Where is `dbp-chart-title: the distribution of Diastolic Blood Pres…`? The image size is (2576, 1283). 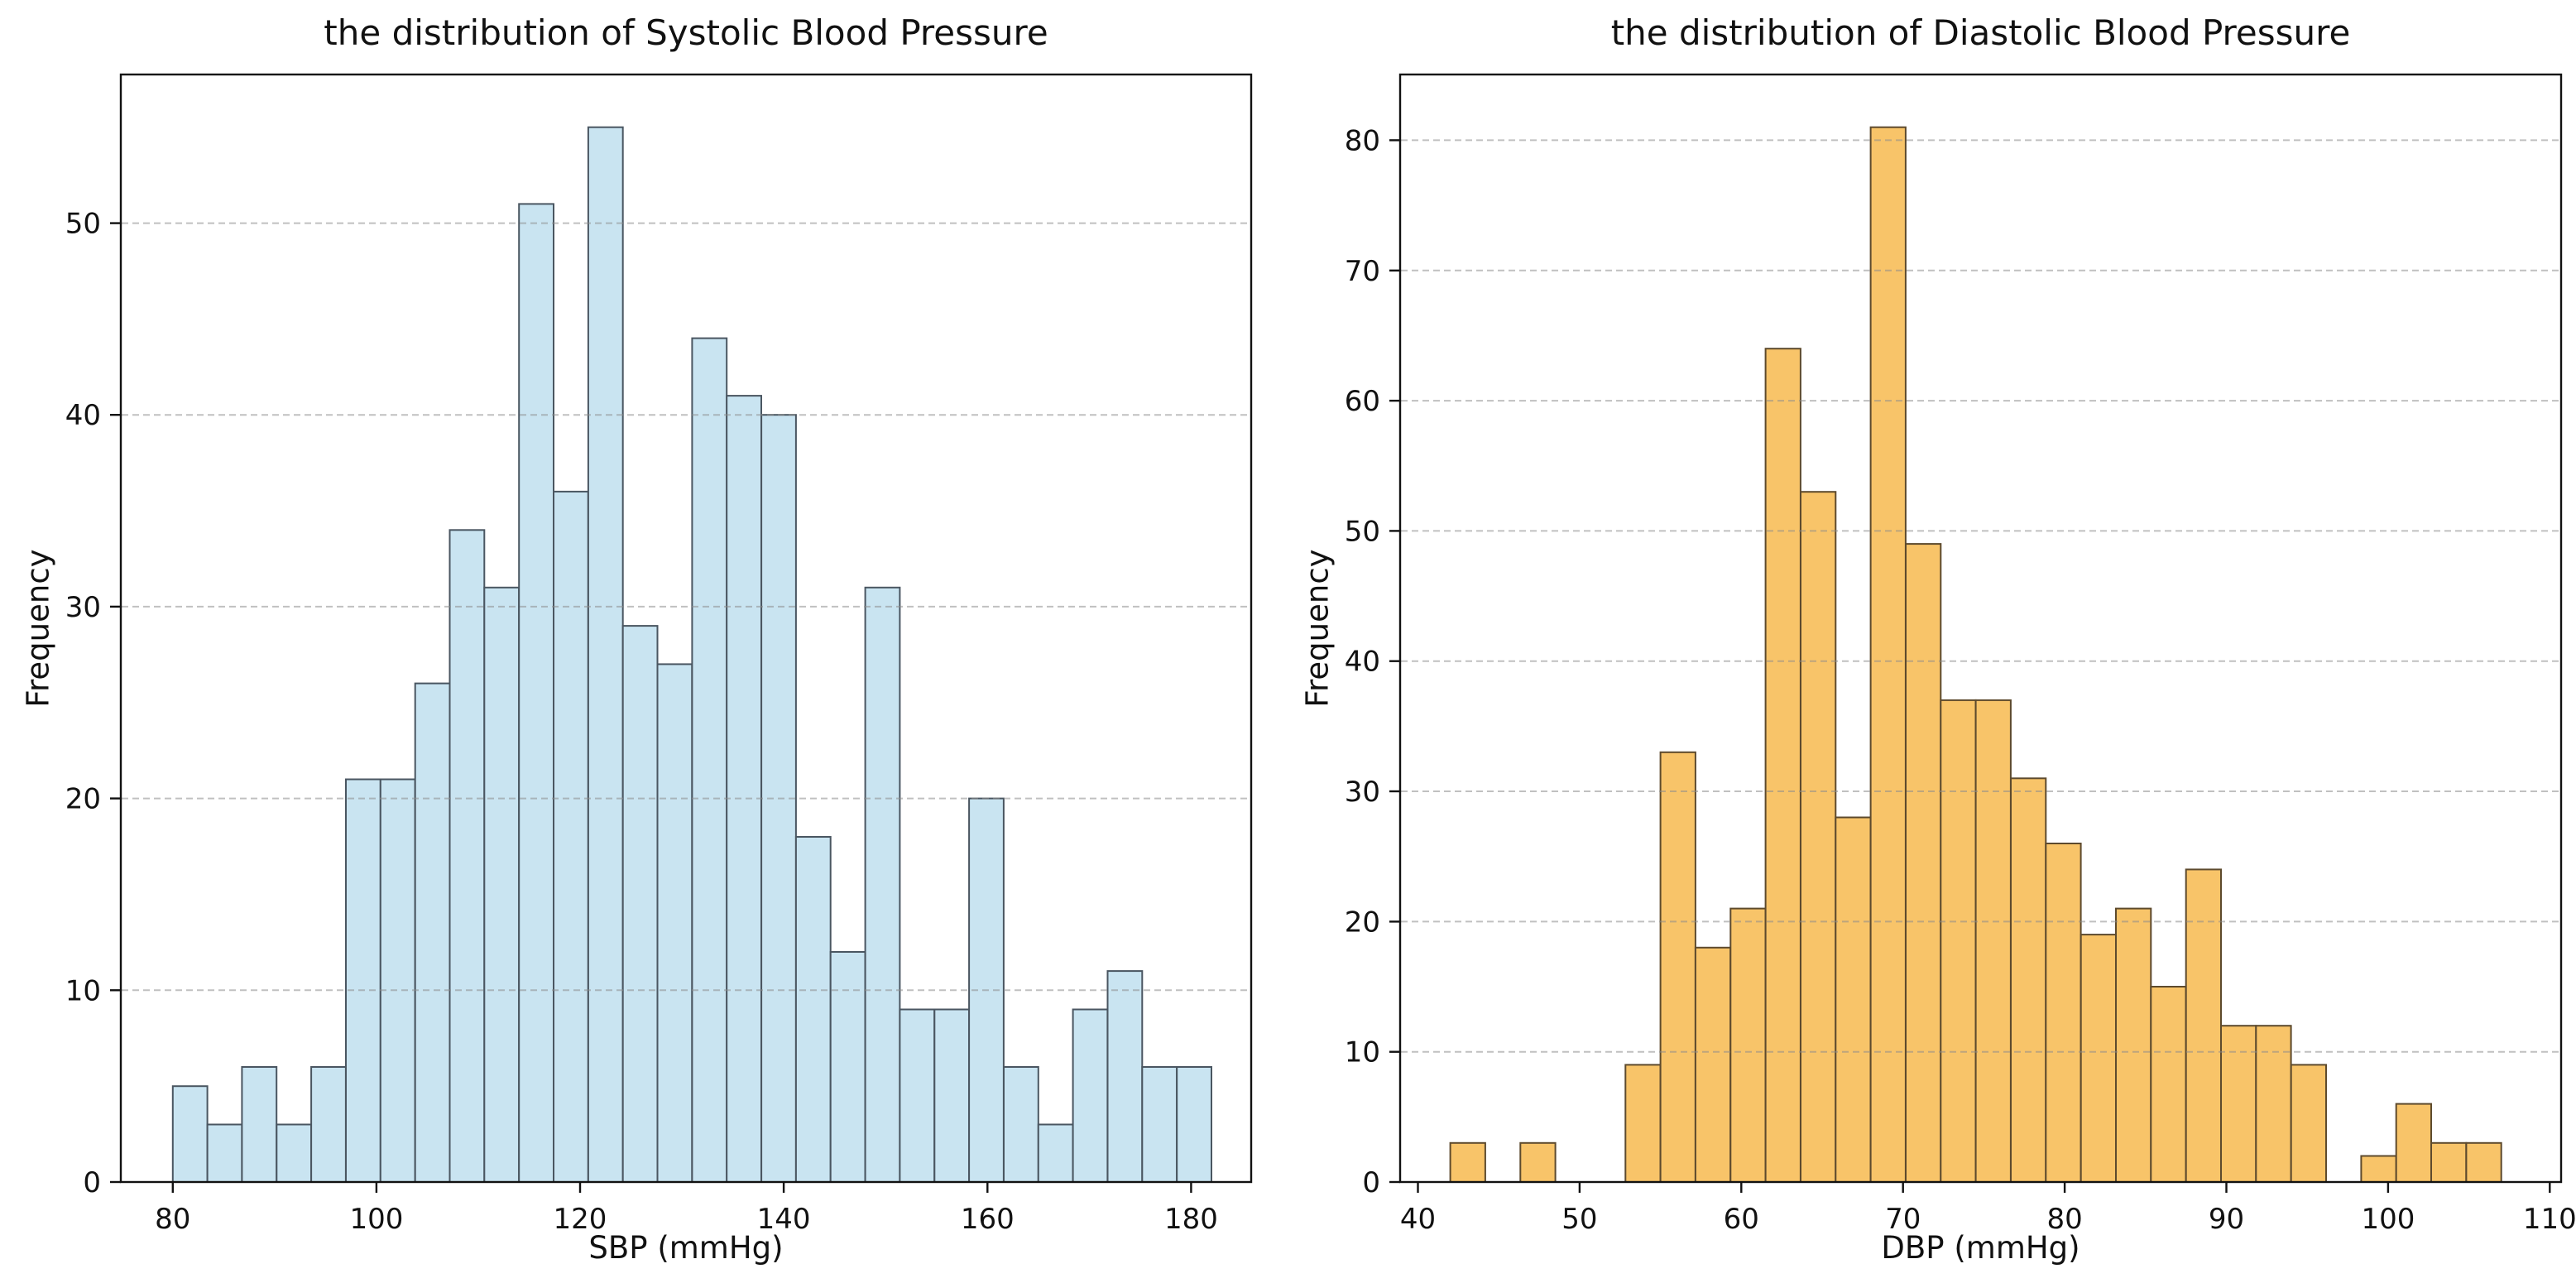
dbp-chart-title: the distribution of Diastolic Blood Pres… is located at coordinates (1981, 32).